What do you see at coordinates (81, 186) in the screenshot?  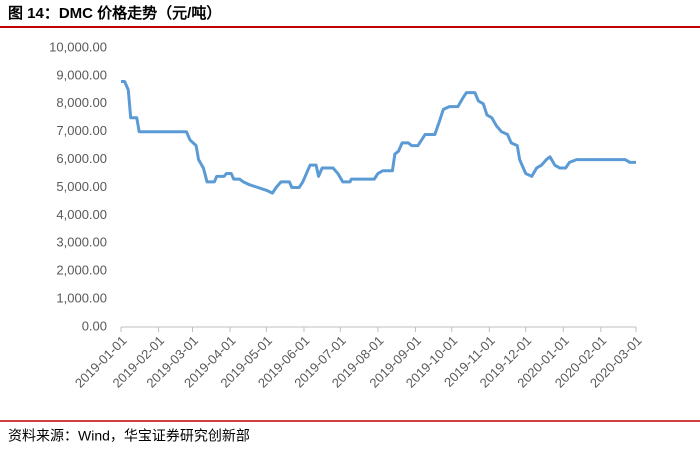 I see `y-tick-label: 5,000.00` at bounding box center [81, 186].